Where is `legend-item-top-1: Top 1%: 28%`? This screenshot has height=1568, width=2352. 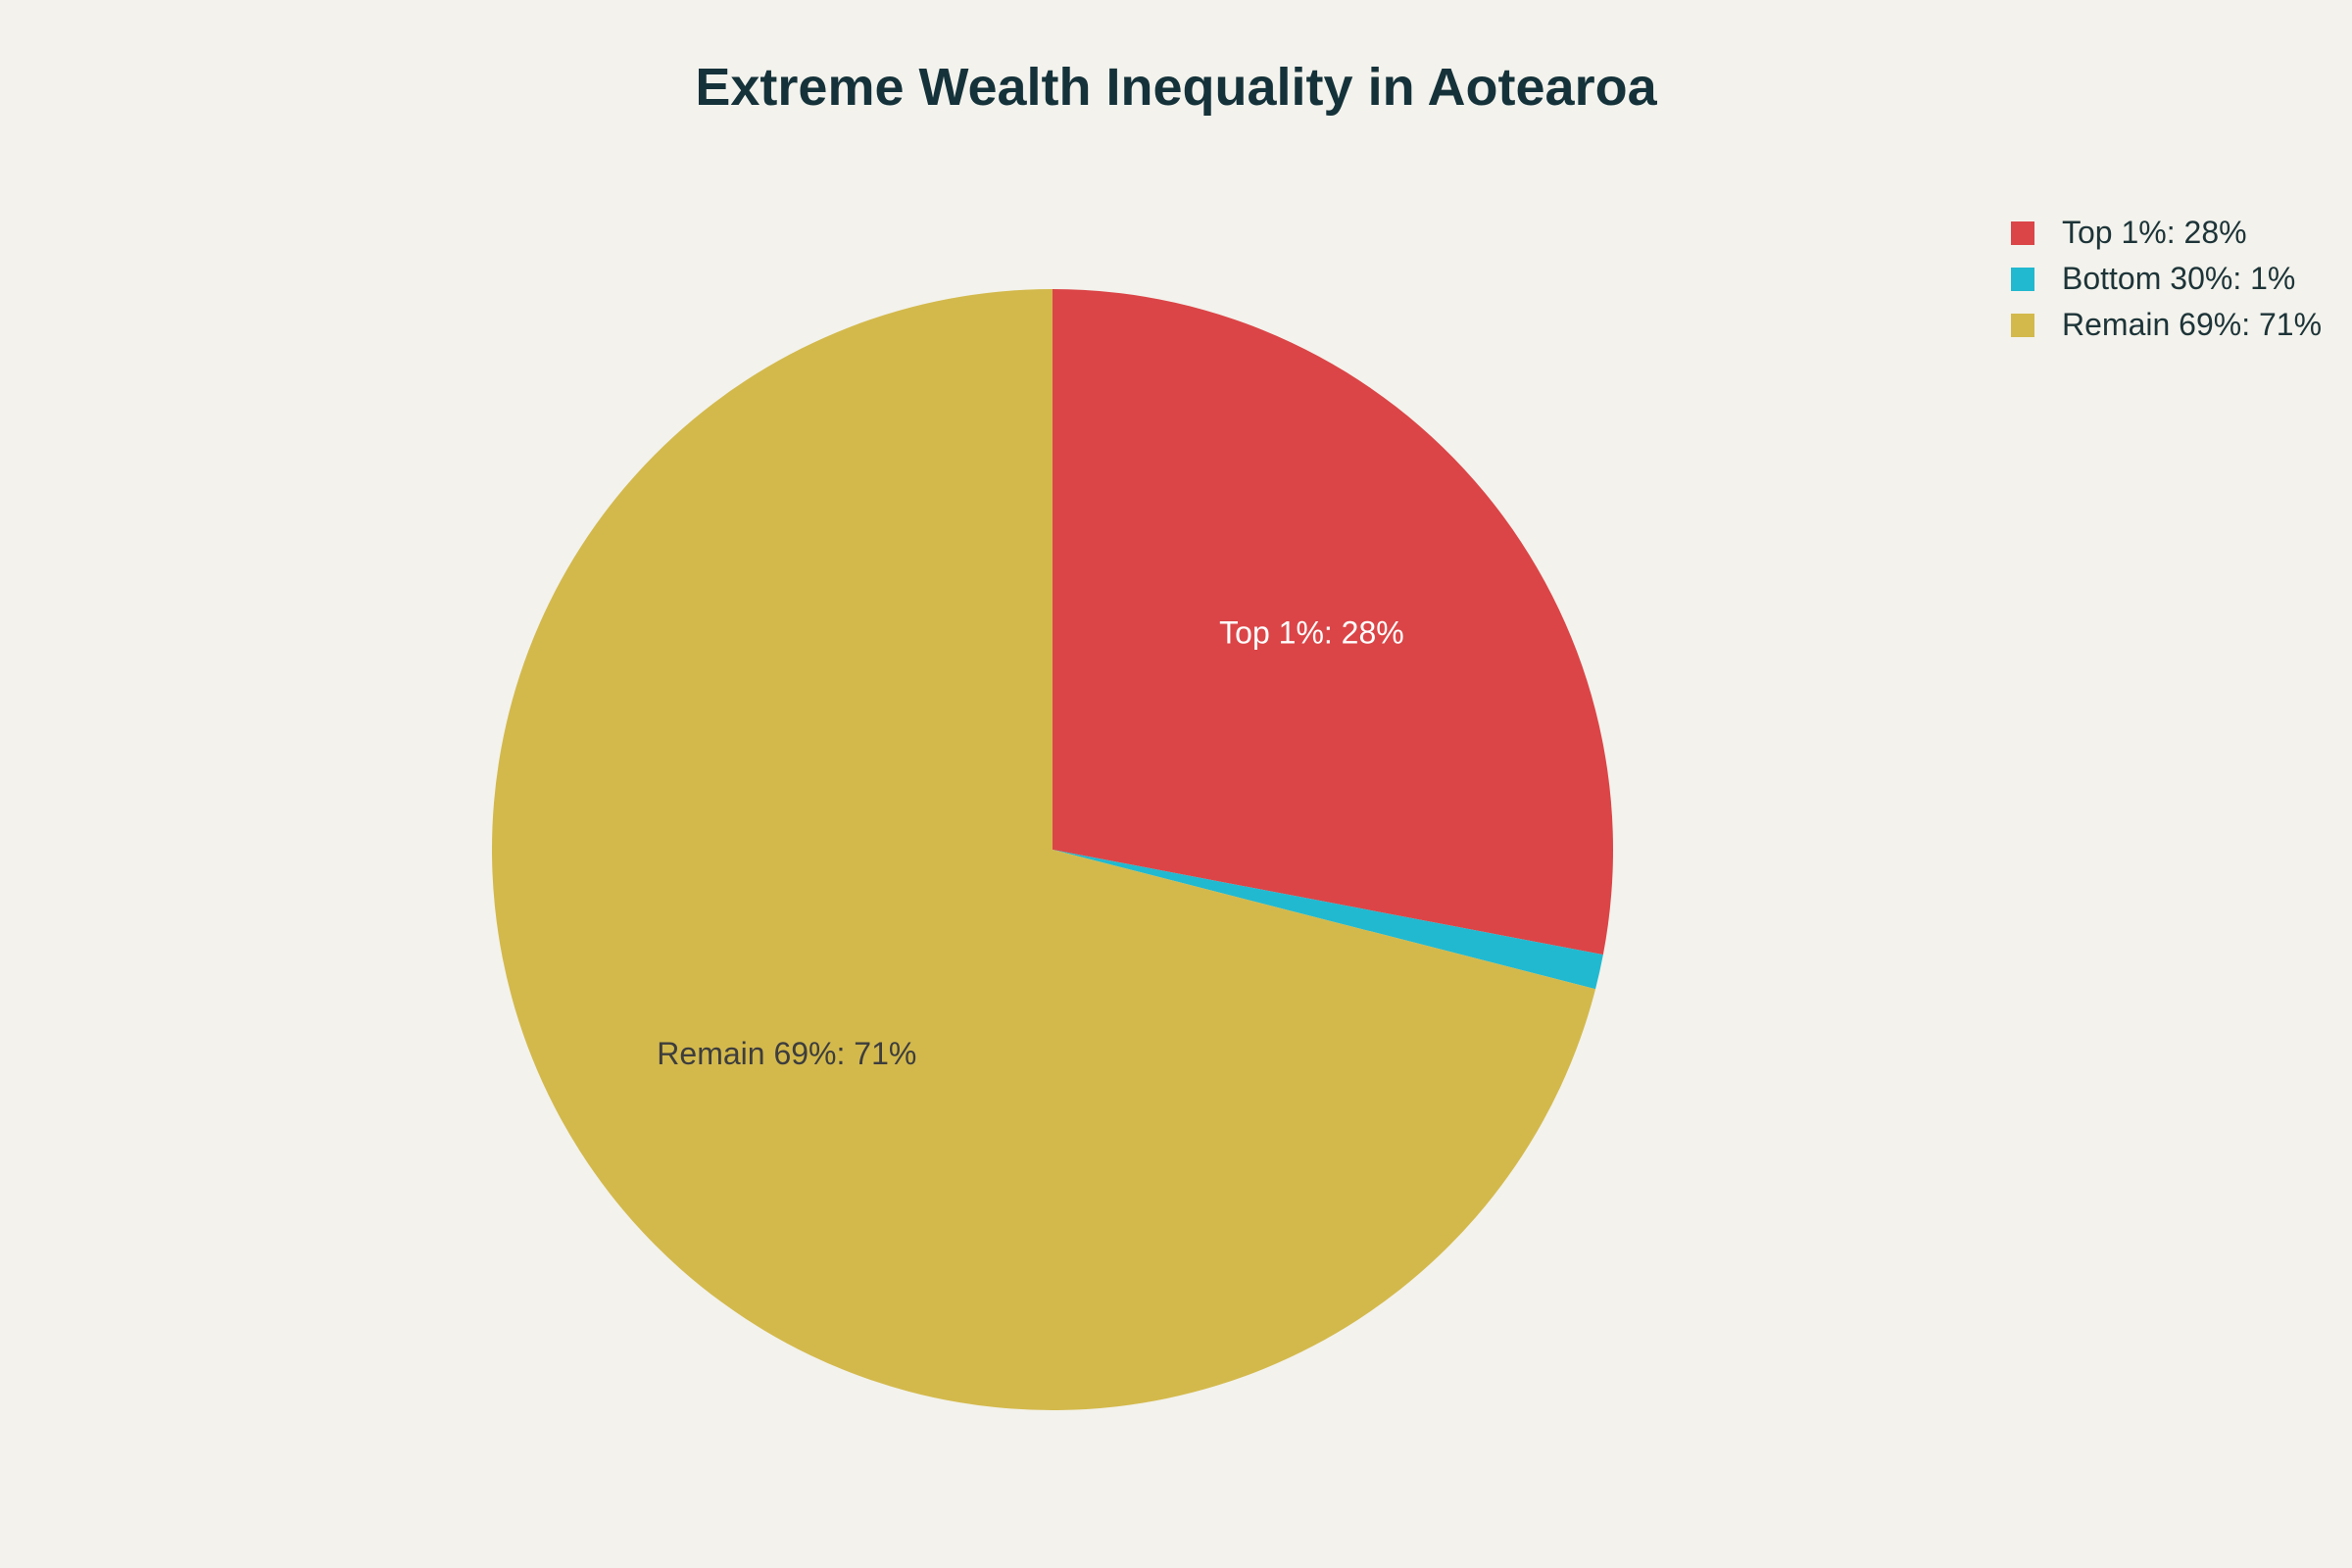
legend-item-top-1: Top 1%: 28% is located at coordinates (2166, 233).